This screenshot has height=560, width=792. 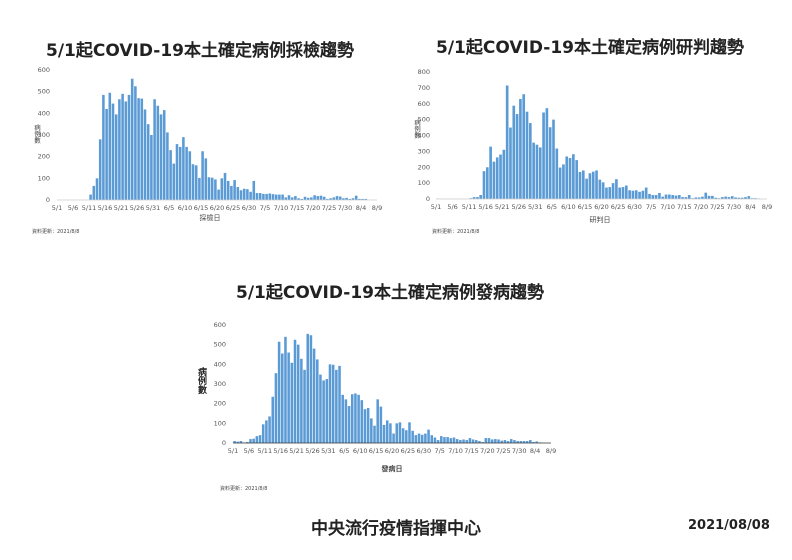 I want to click on chart-1-y-tick: 0, so click(x=48, y=200).